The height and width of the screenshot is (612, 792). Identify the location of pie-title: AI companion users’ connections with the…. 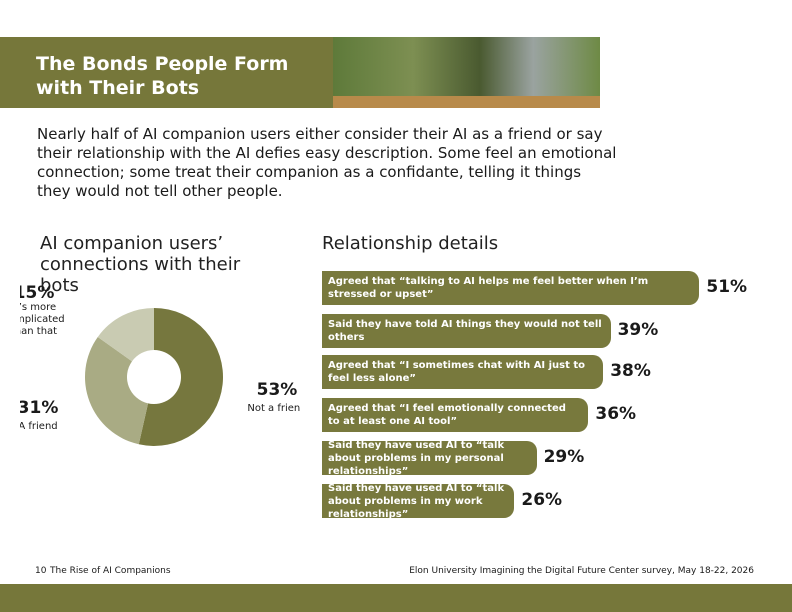
(140, 264).